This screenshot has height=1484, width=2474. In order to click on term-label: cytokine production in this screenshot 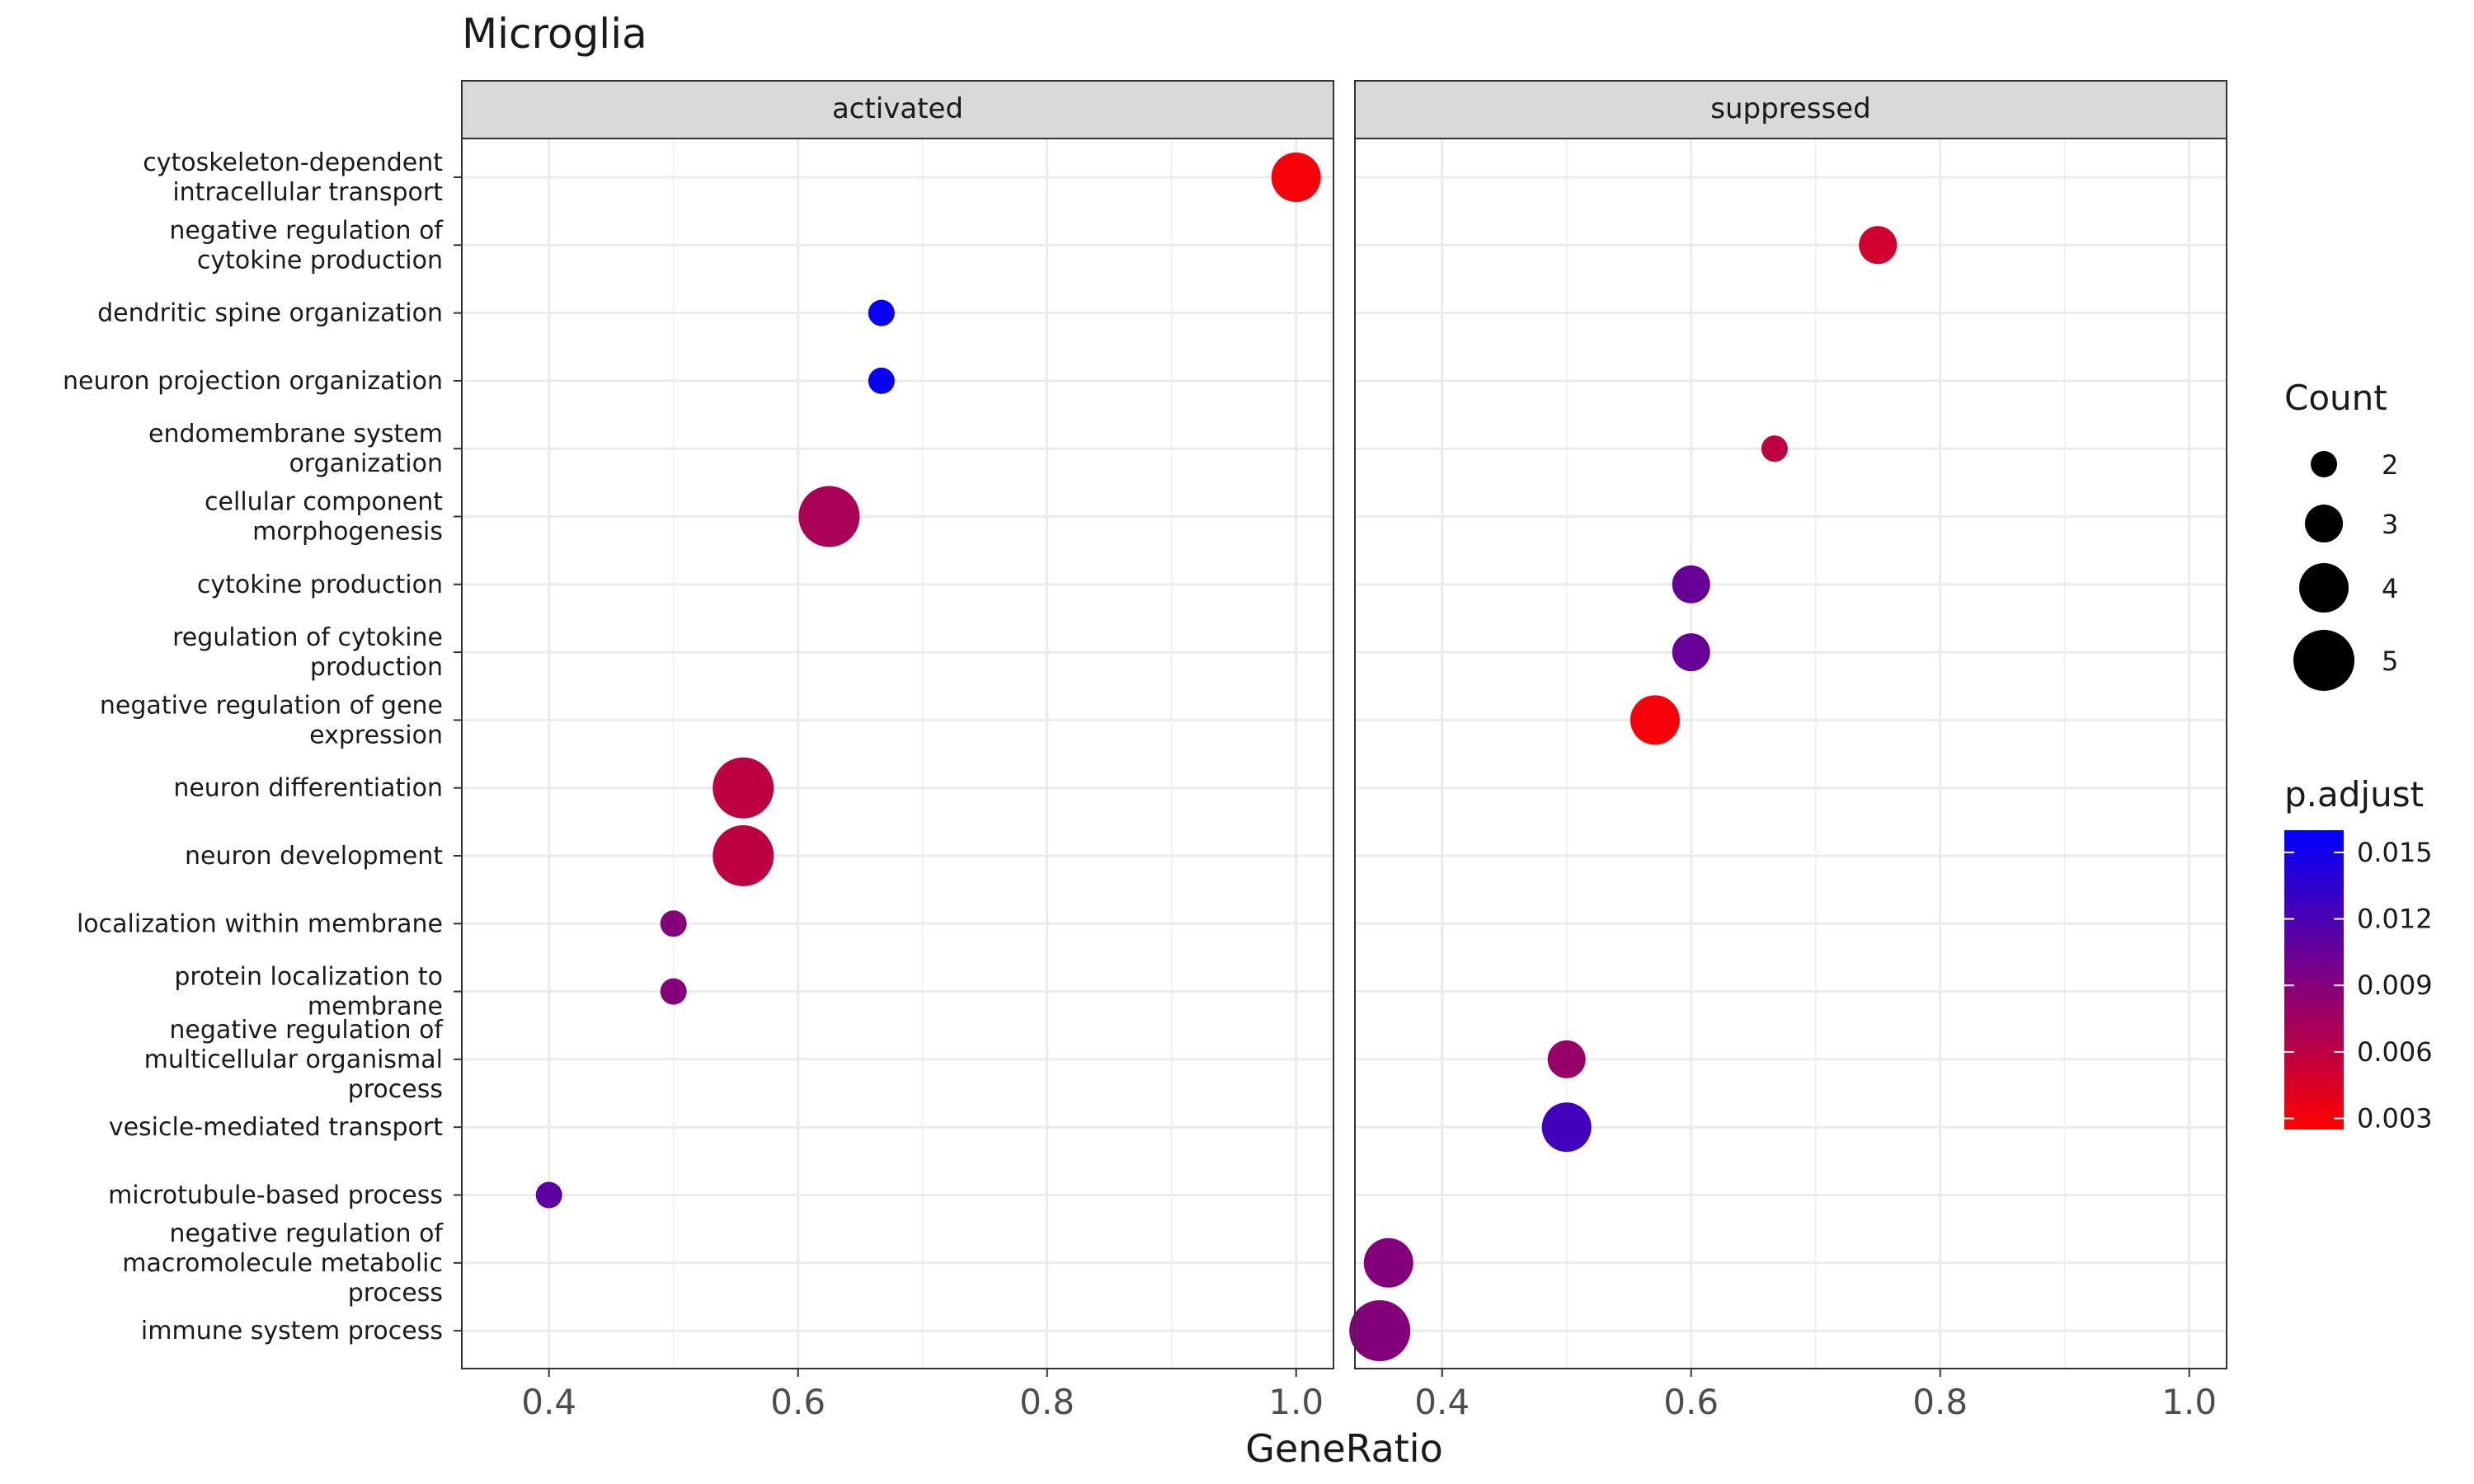, I will do `click(320, 585)`.